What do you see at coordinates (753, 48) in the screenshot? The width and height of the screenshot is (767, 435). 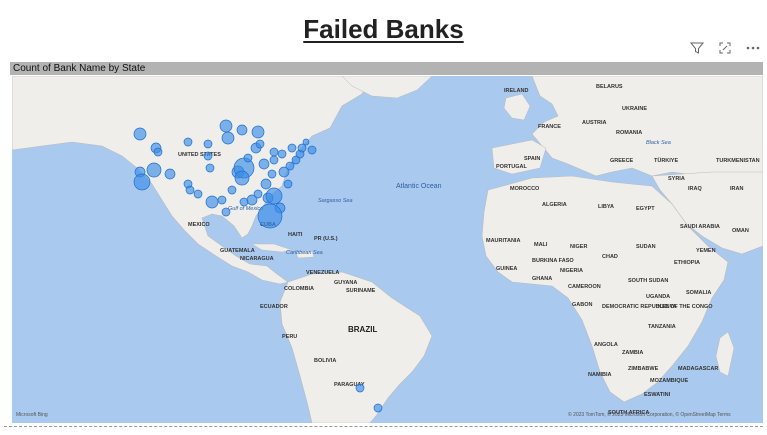 I see `more-options-icon` at bounding box center [753, 48].